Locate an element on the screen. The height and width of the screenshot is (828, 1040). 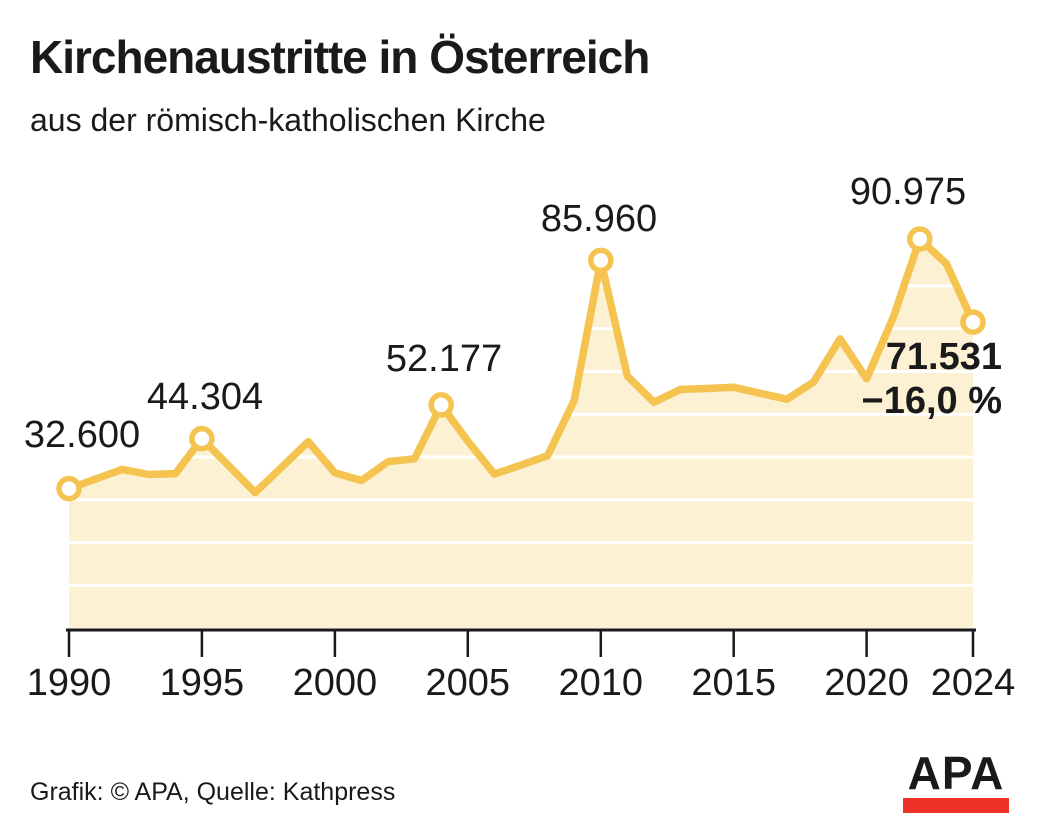
x-tick-label-1990: 1990 is located at coordinates (69, 683).